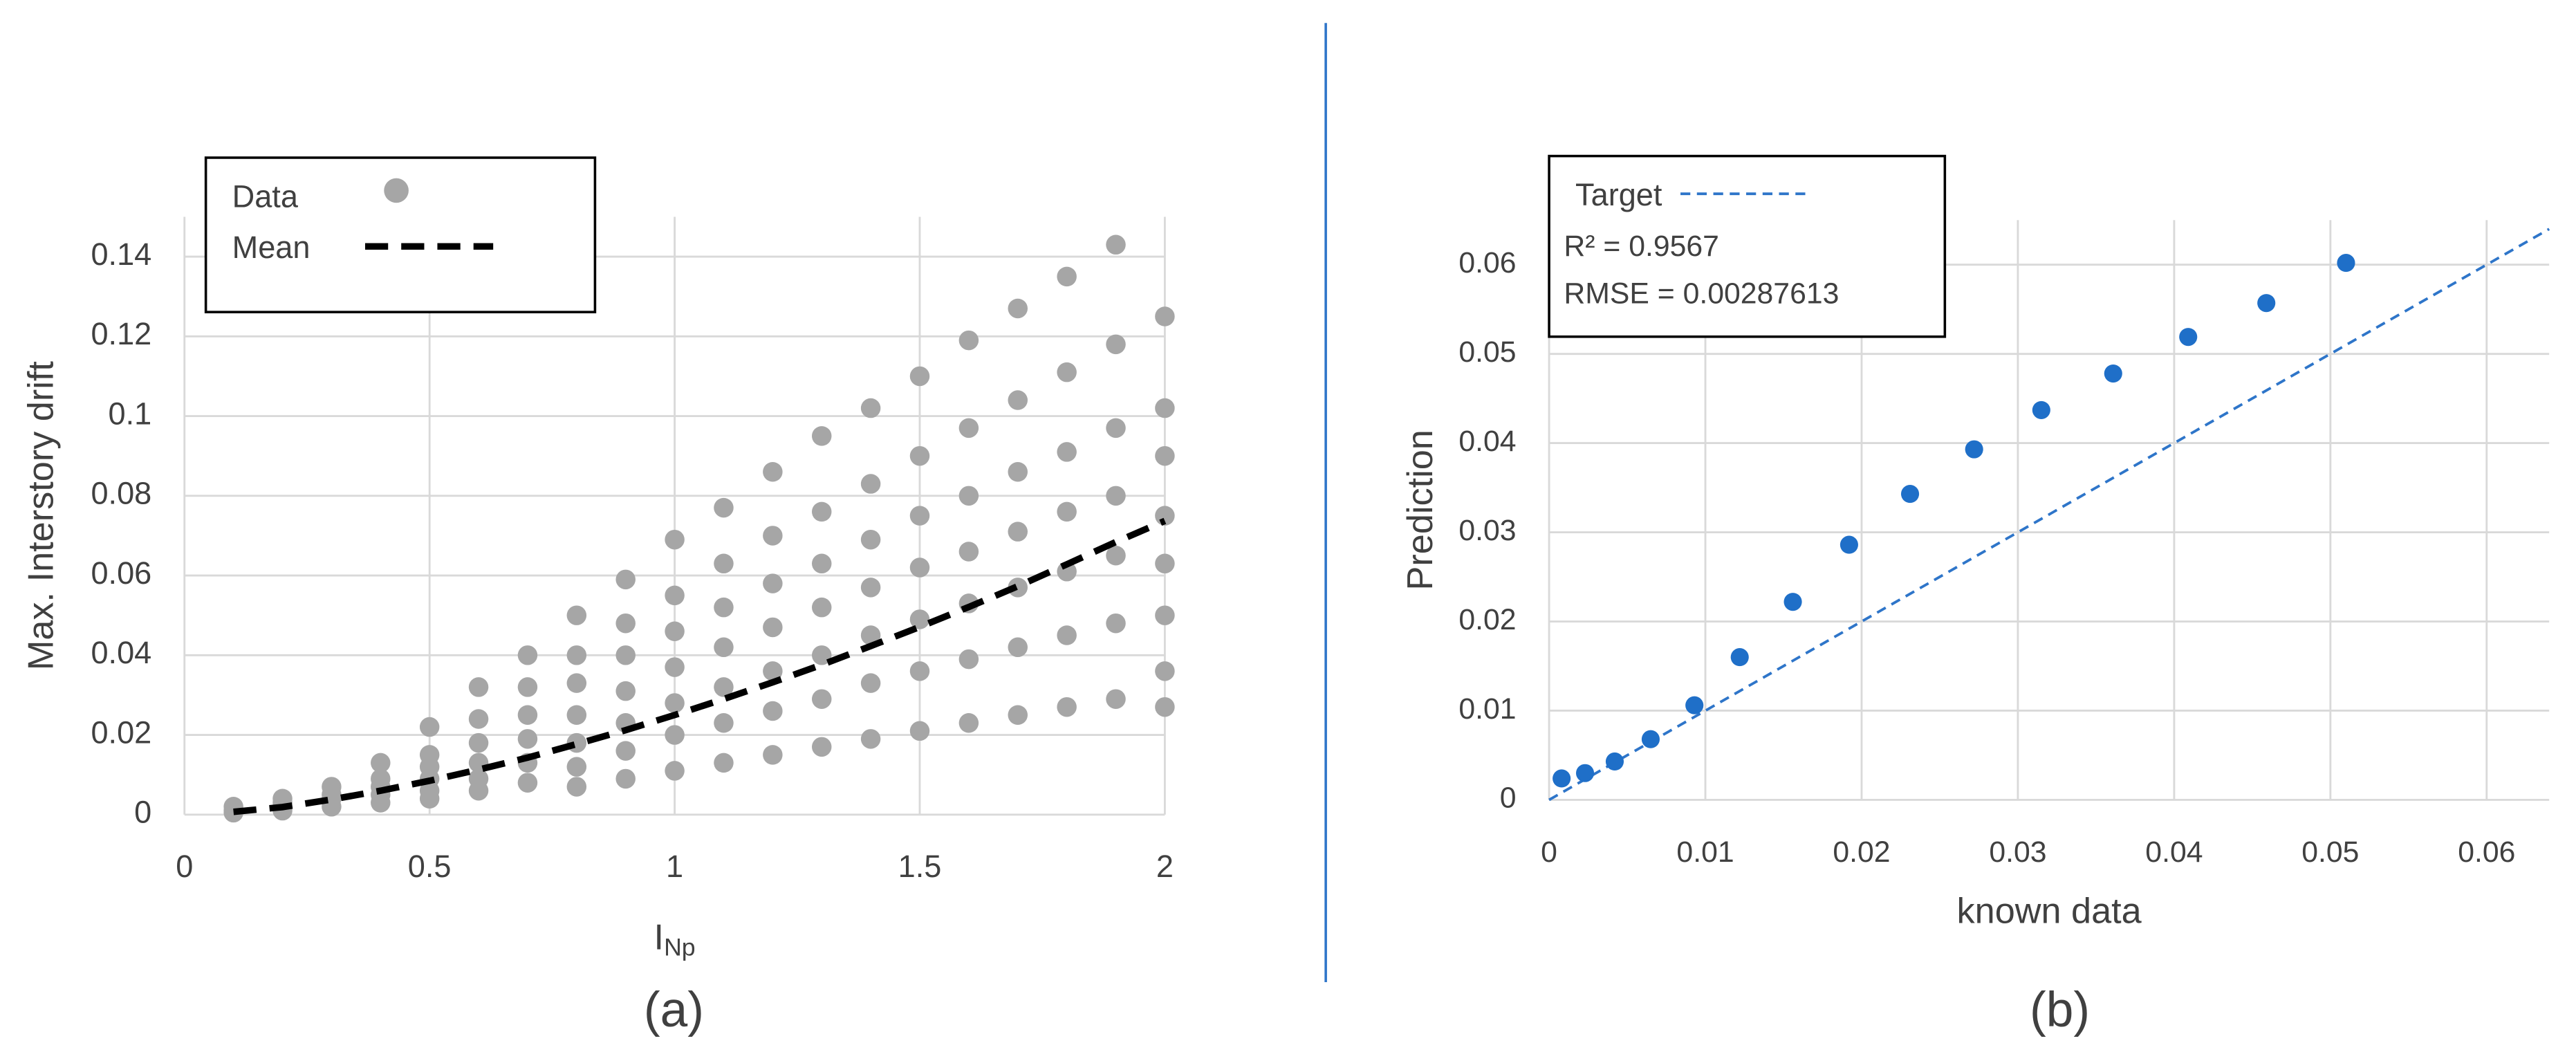 This screenshot has width=2576, height=1061. What do you see at coordinates (121, 334) in the screenshot?
I see `y-tick-label: 0.12` at bounding box center [121, 334].